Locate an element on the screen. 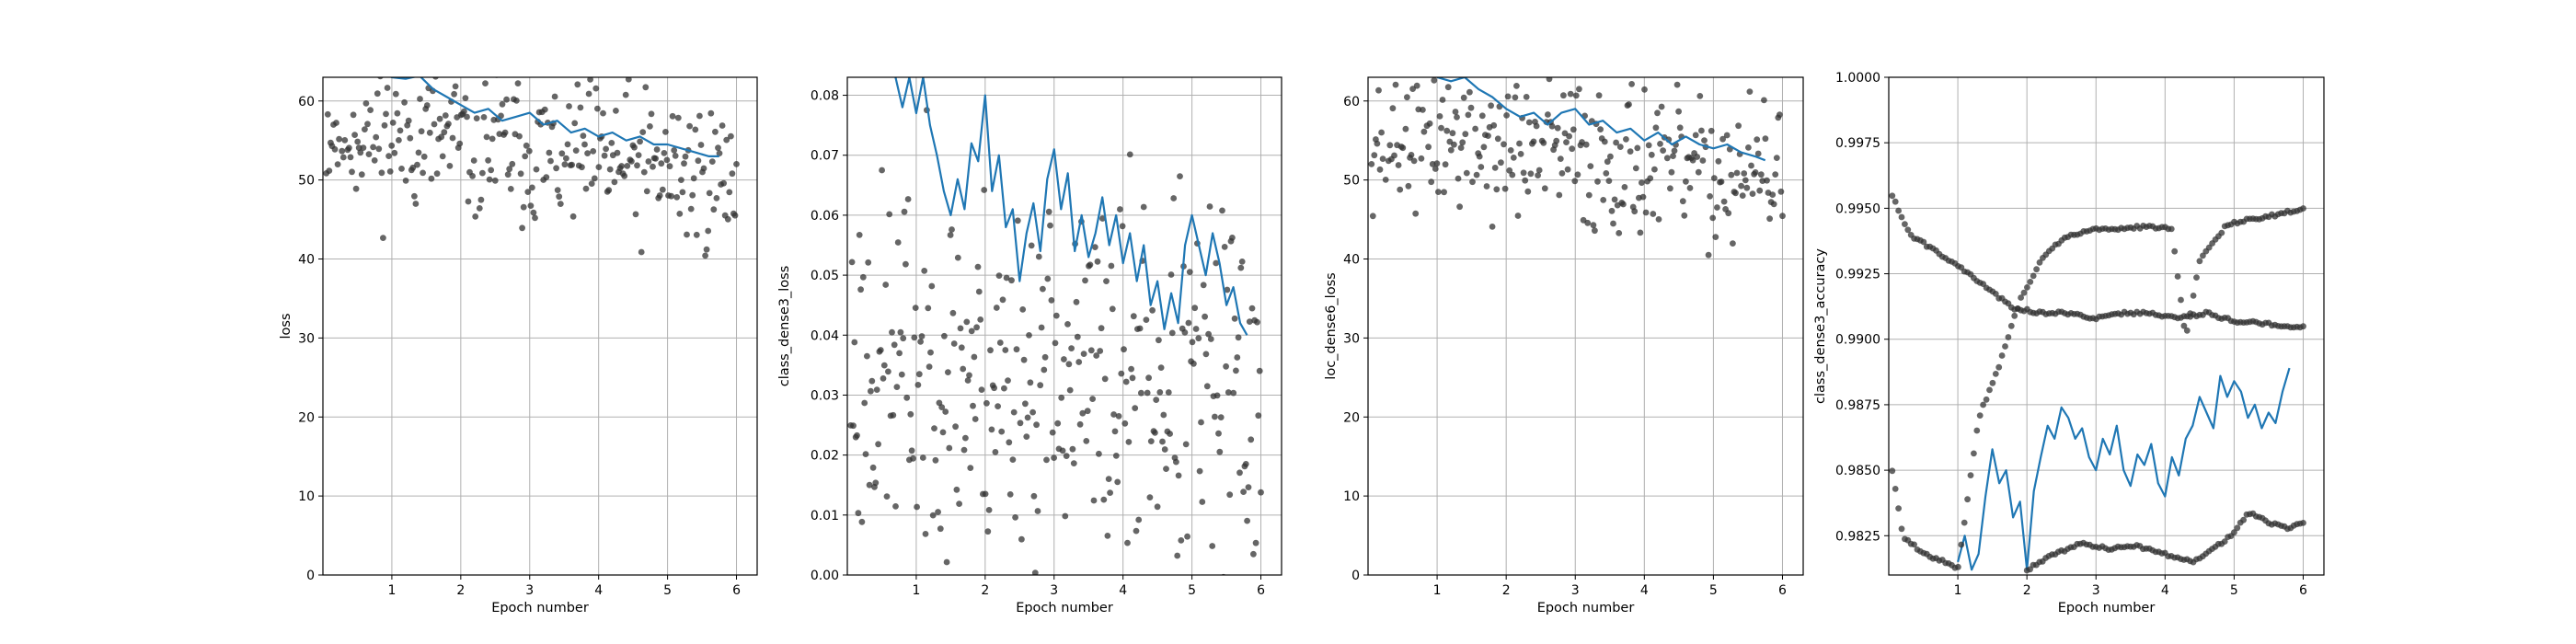 The width and height of the screenshot is (2576, 644). y-tick-label: 10 is located at coordinates (1351, 496).